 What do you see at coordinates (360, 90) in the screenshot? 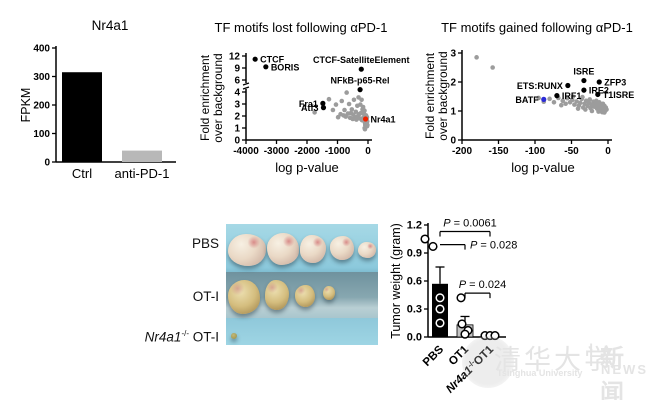
I see `scatter-point-NFkB-p65-Rel` at bounding box center [360, 90].